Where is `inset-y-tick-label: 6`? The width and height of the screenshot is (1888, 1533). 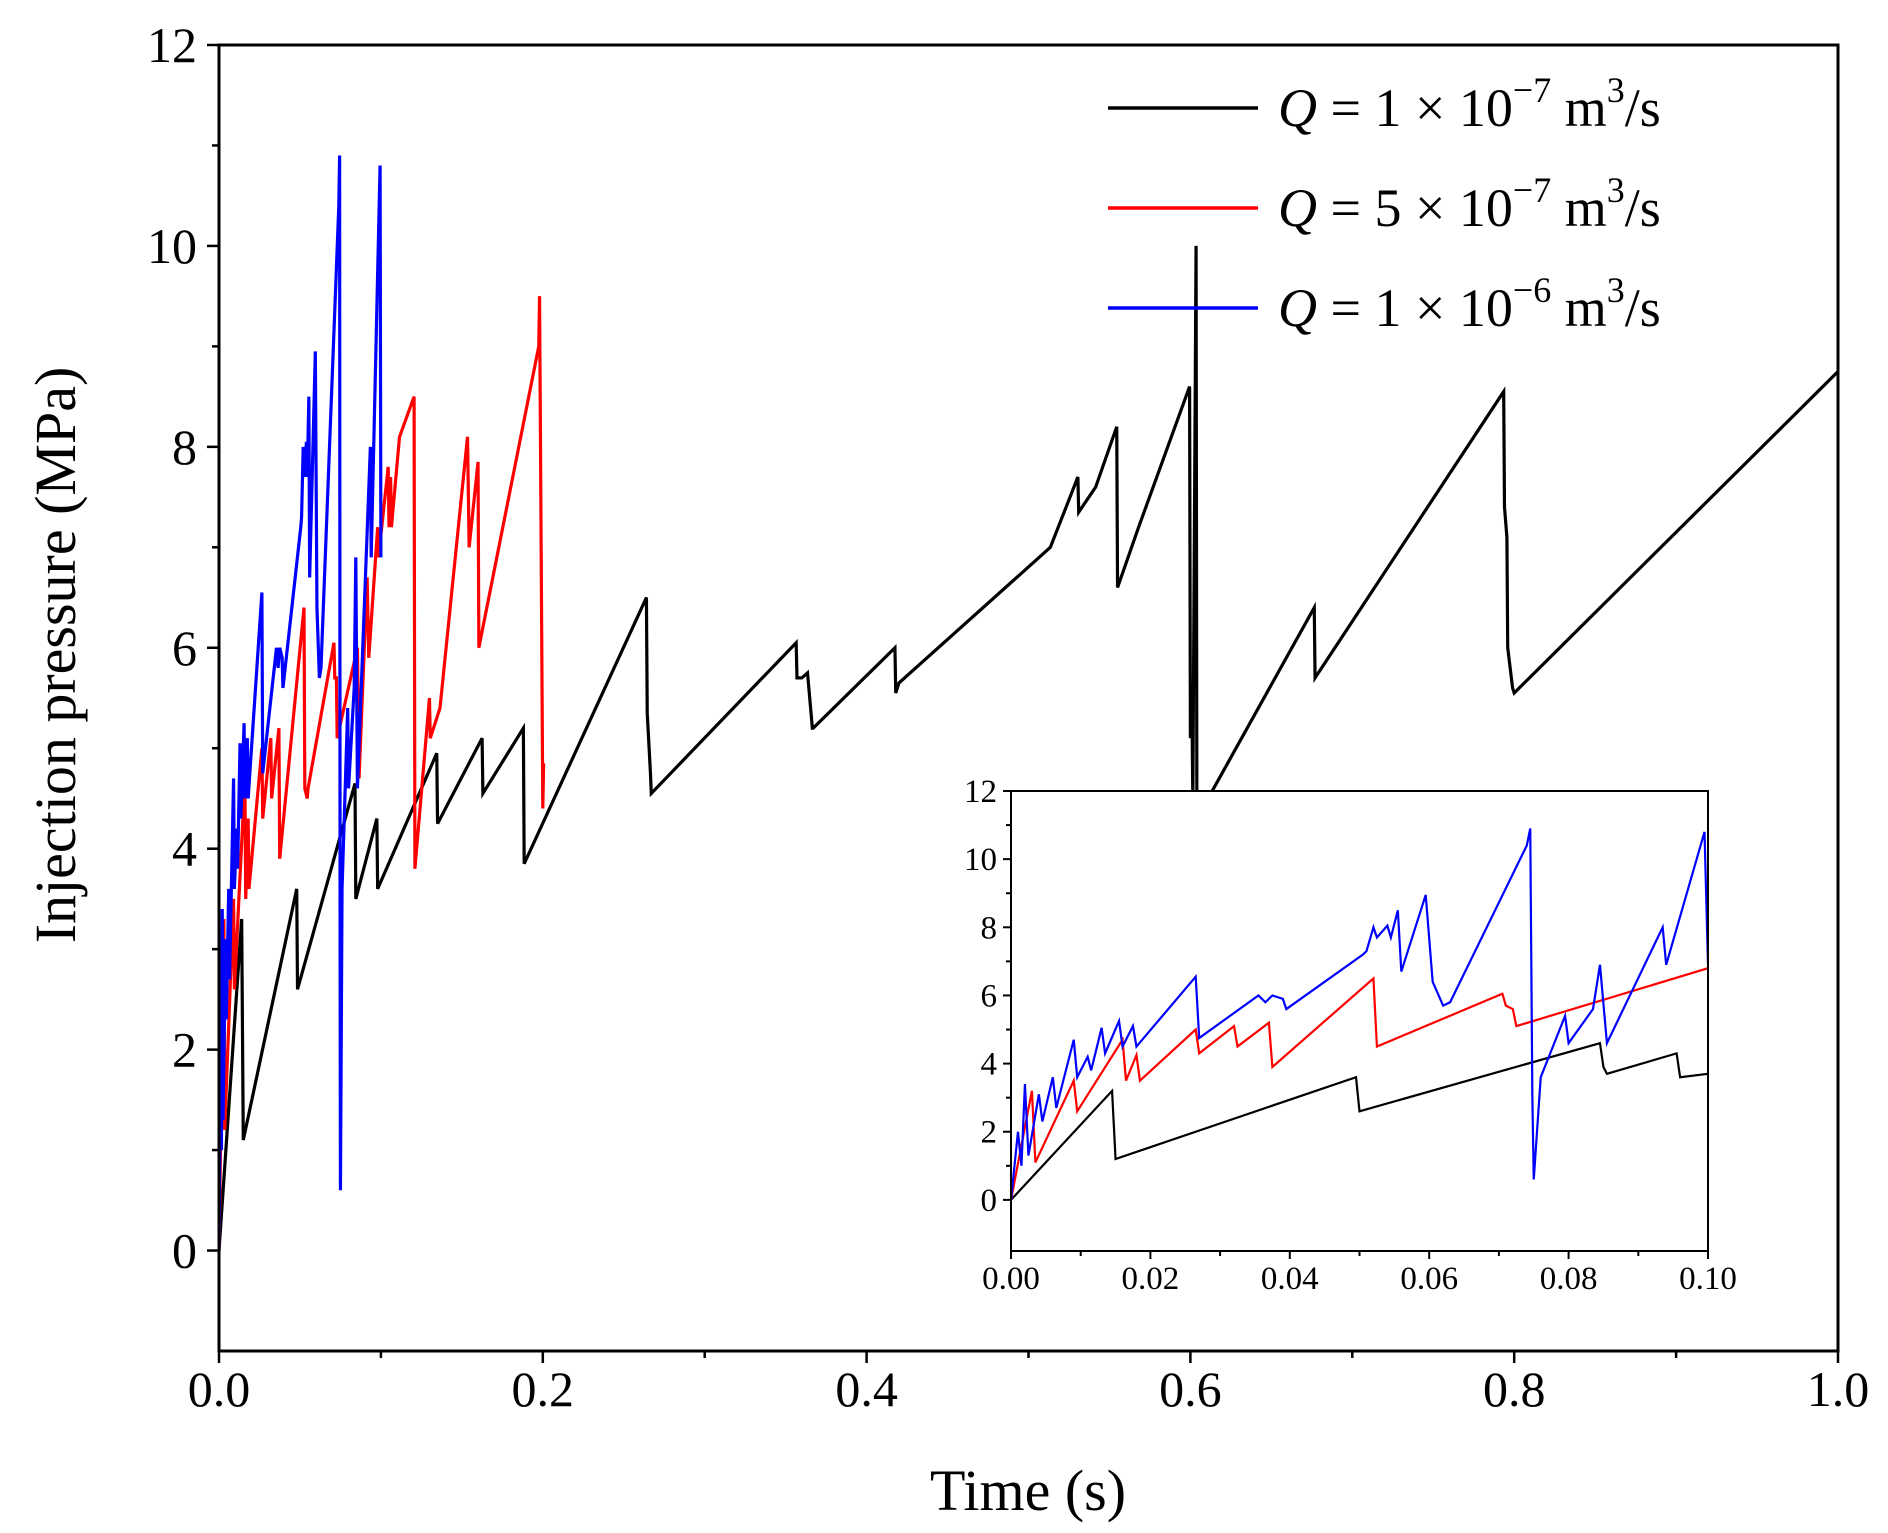
inset-y-tick-label: 6 is located at coordinates (989, 996).